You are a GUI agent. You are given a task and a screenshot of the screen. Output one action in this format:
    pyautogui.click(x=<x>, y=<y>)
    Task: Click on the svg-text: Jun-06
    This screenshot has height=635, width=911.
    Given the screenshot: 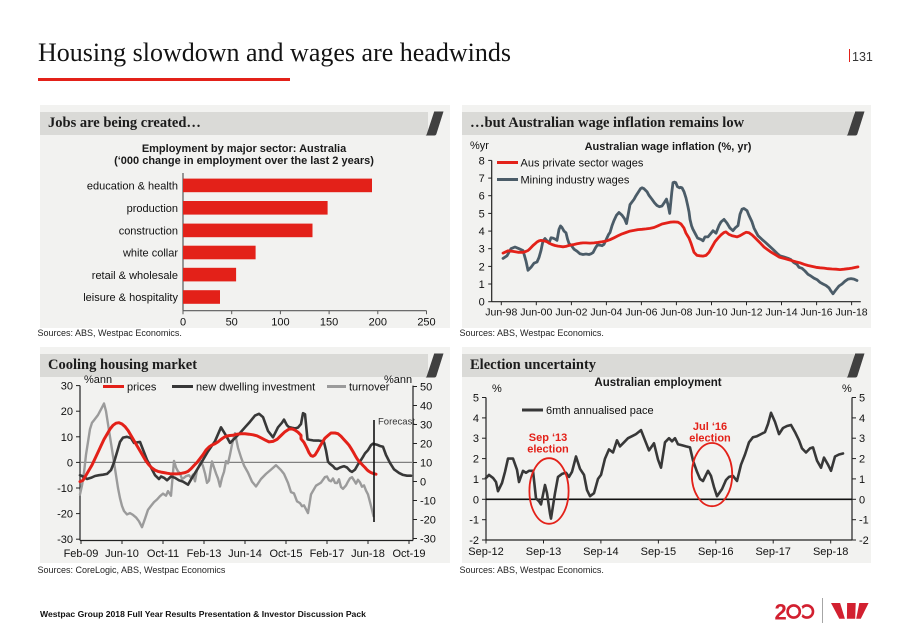 What is the action you would take?
    pyautogui.click(x=641, y=313)
    